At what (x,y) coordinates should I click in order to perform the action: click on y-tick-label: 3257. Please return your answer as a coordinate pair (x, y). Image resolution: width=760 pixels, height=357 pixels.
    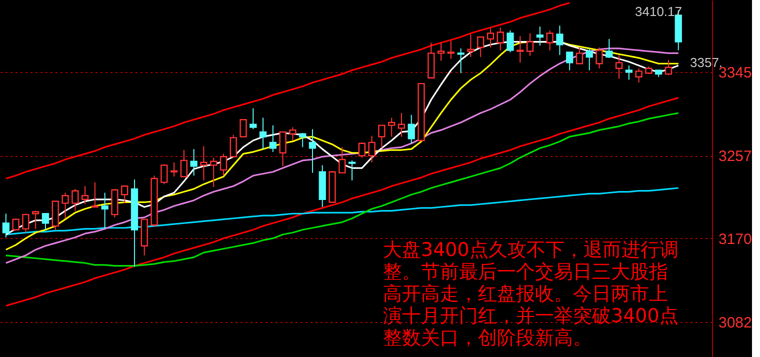
    Looking at the image, I should click on (735, 157).